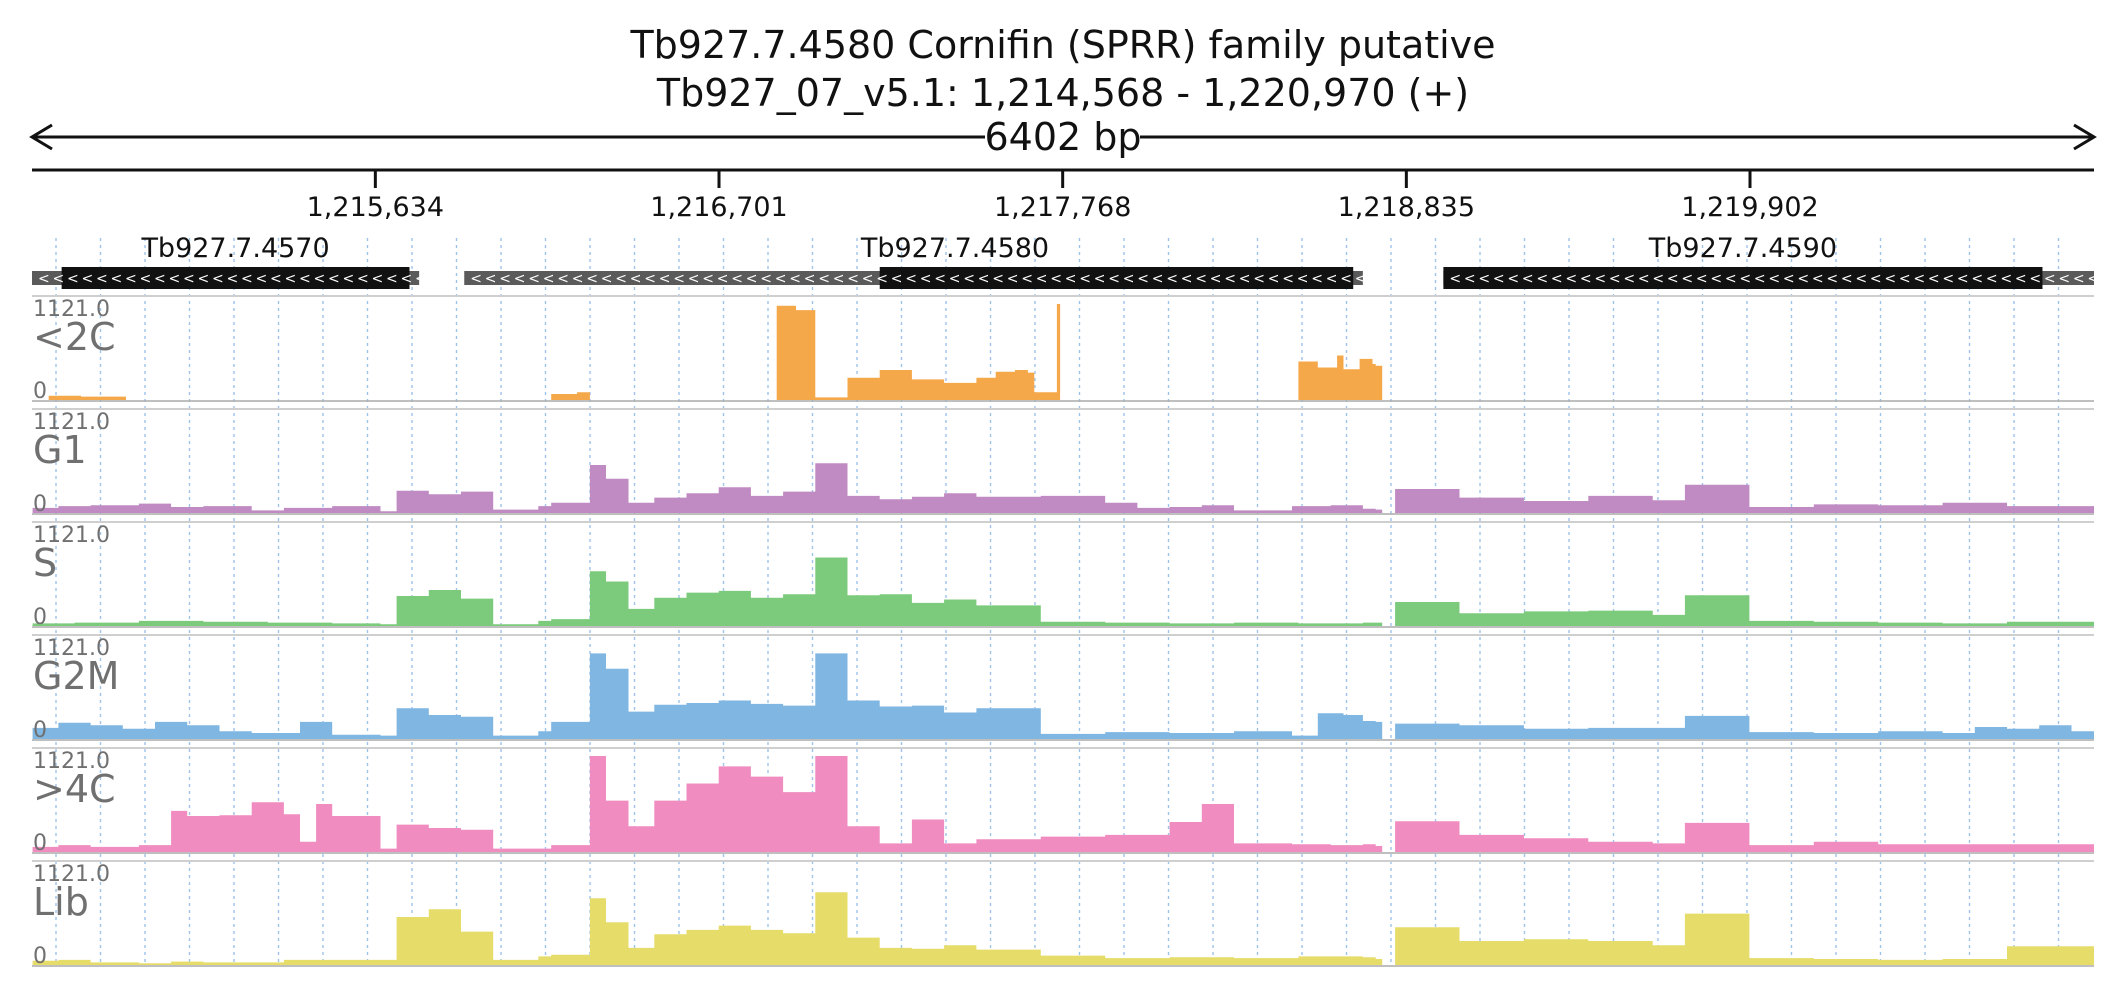 Image resolution: width=2126 pixels, height=1000 pixels. I want to click on span-arrow-head-left, so click(41, 137).